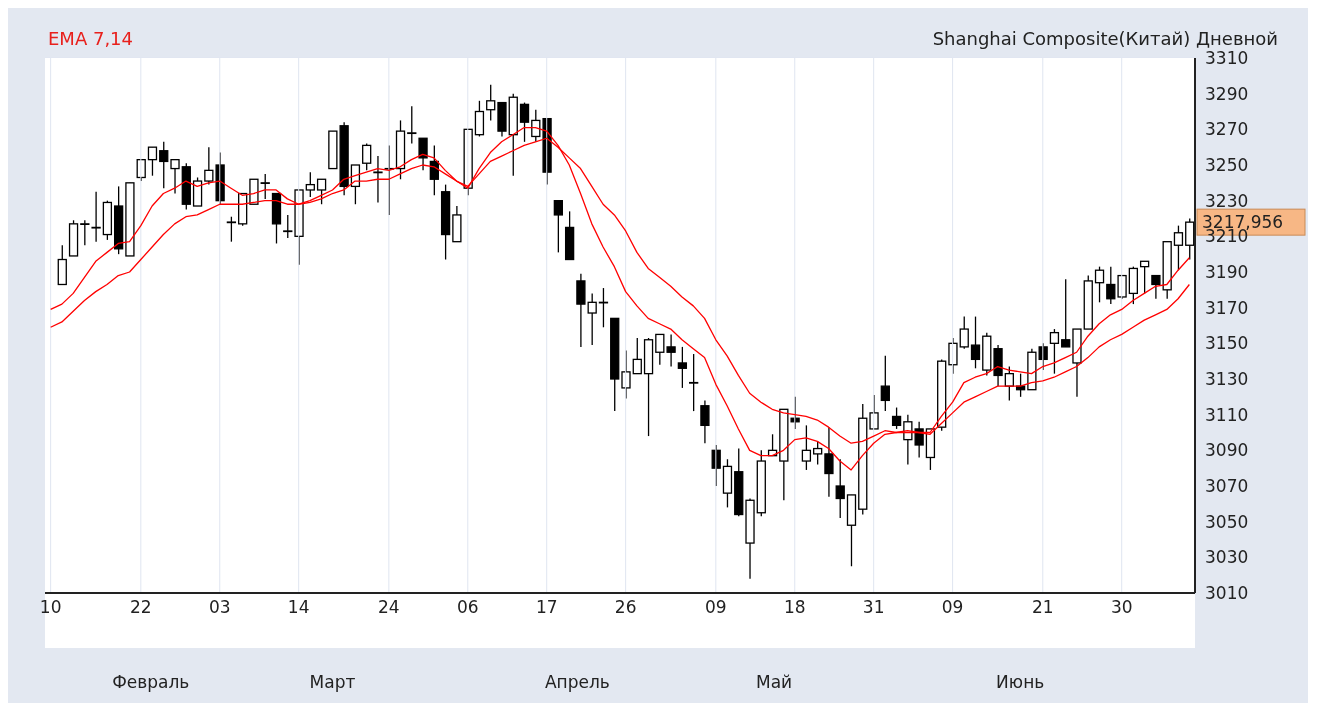 The width and height of the screenshot is (1320, 711). What do you see at coordinates (91, 38) in the screenshot?
I see `chart-subtitle: EMA 7,14` at bounding box center [91, 38].